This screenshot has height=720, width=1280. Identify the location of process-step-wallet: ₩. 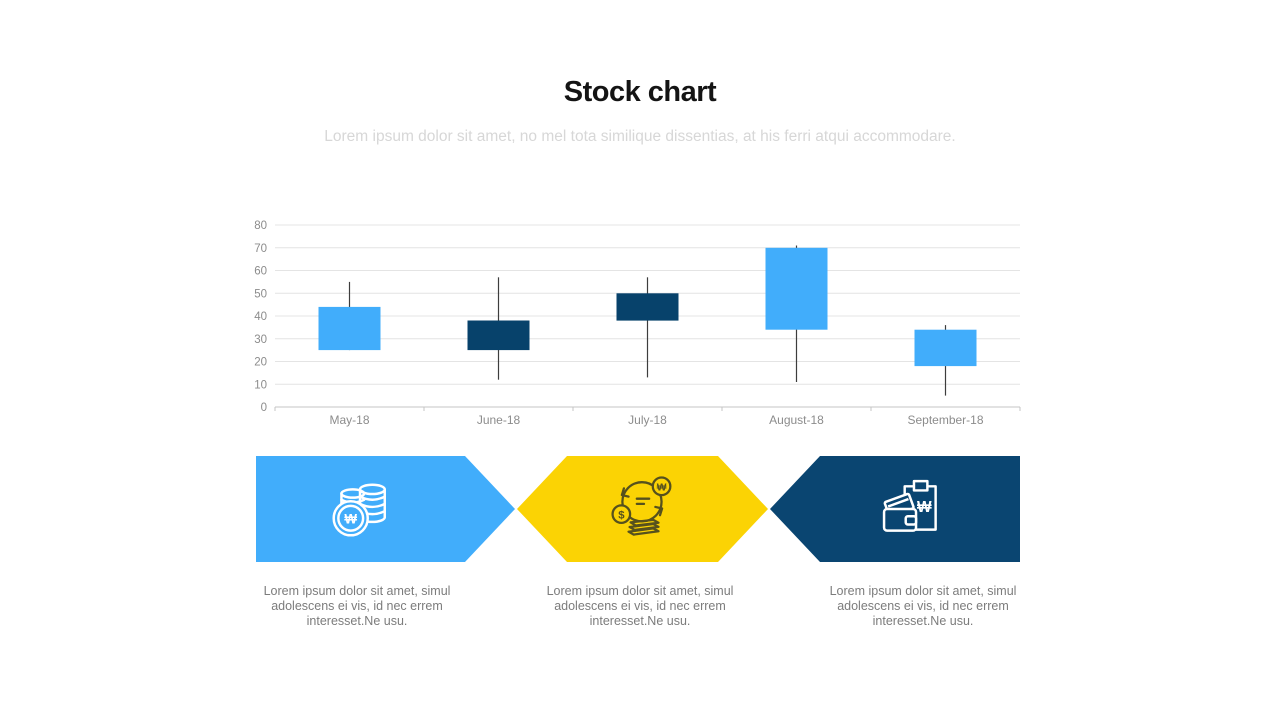
(895, 509).